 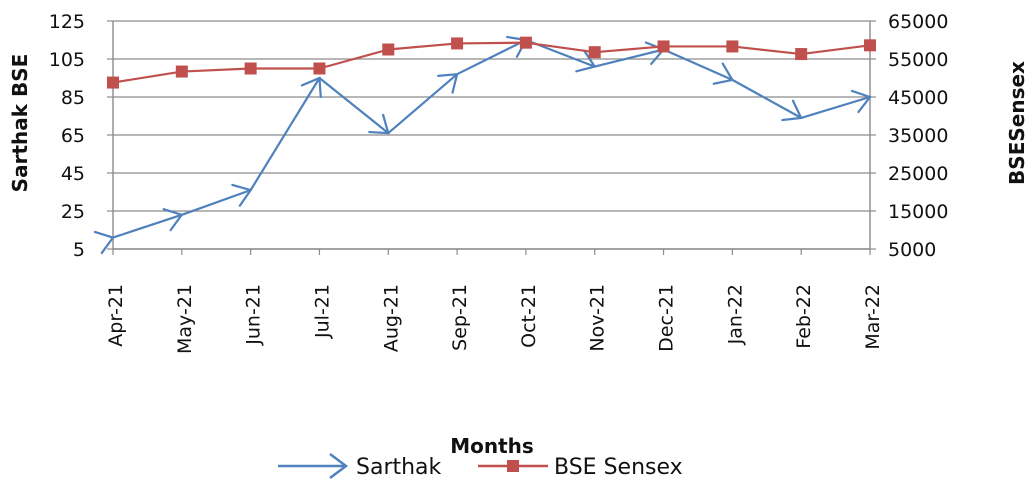 I want to click on legend-sarthak-arrow-icon, so click(x=339, y=466).